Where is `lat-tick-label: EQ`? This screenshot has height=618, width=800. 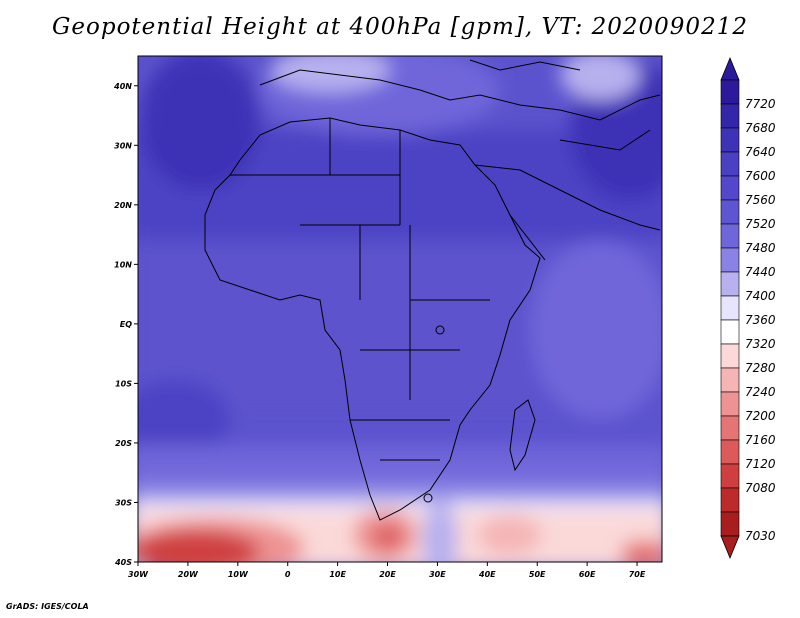 lat-tick-label: EQ is located at coordinates (126, 324).